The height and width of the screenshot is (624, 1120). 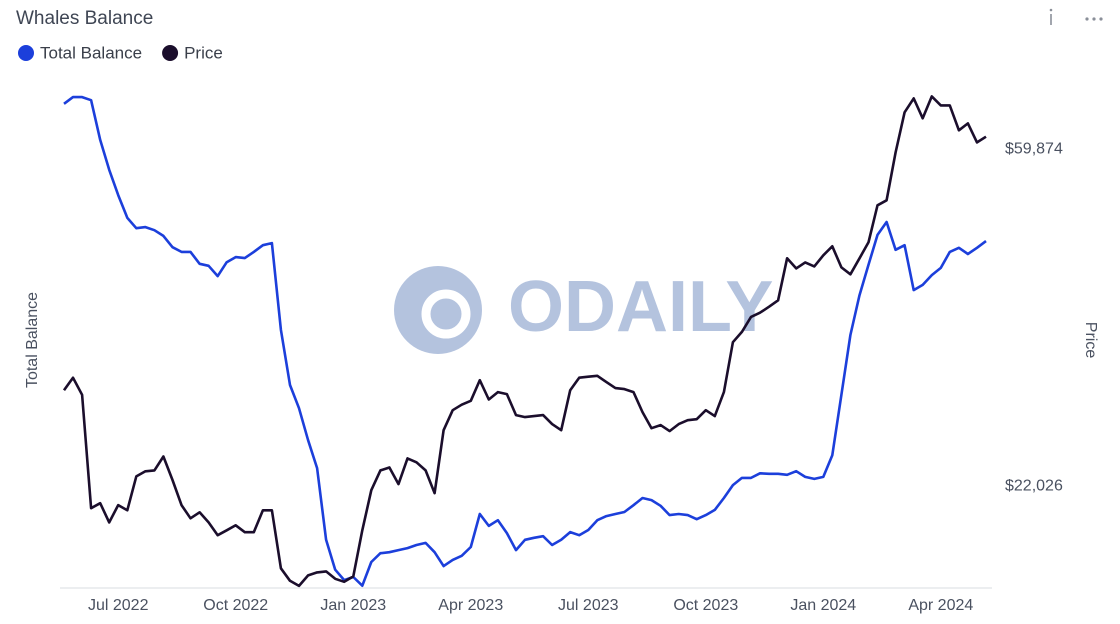 I want to click on y-axis-title: Total Balance, so click(x=32, y=340).